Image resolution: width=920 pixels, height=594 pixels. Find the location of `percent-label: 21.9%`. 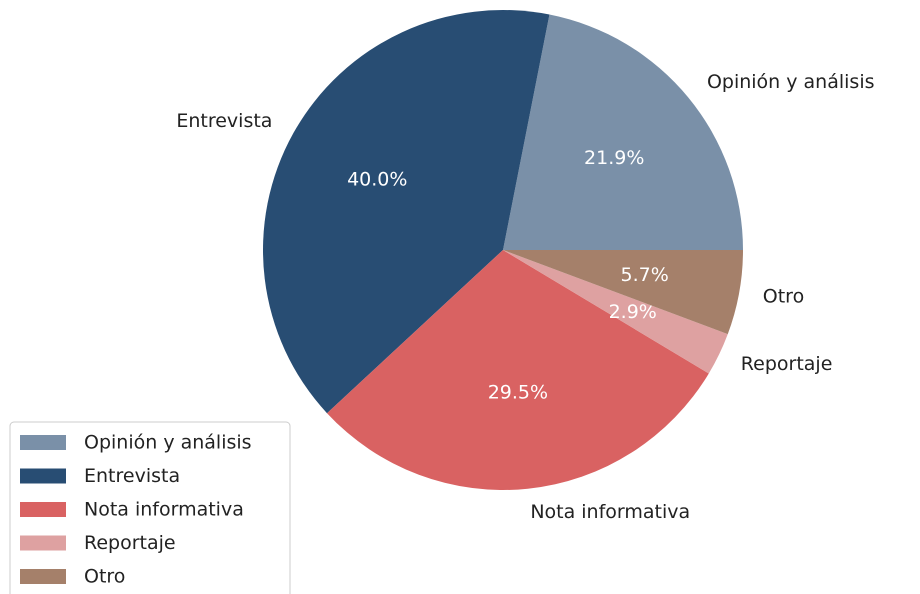

percent-label: 21.9% is located at coordinates (614, 158).